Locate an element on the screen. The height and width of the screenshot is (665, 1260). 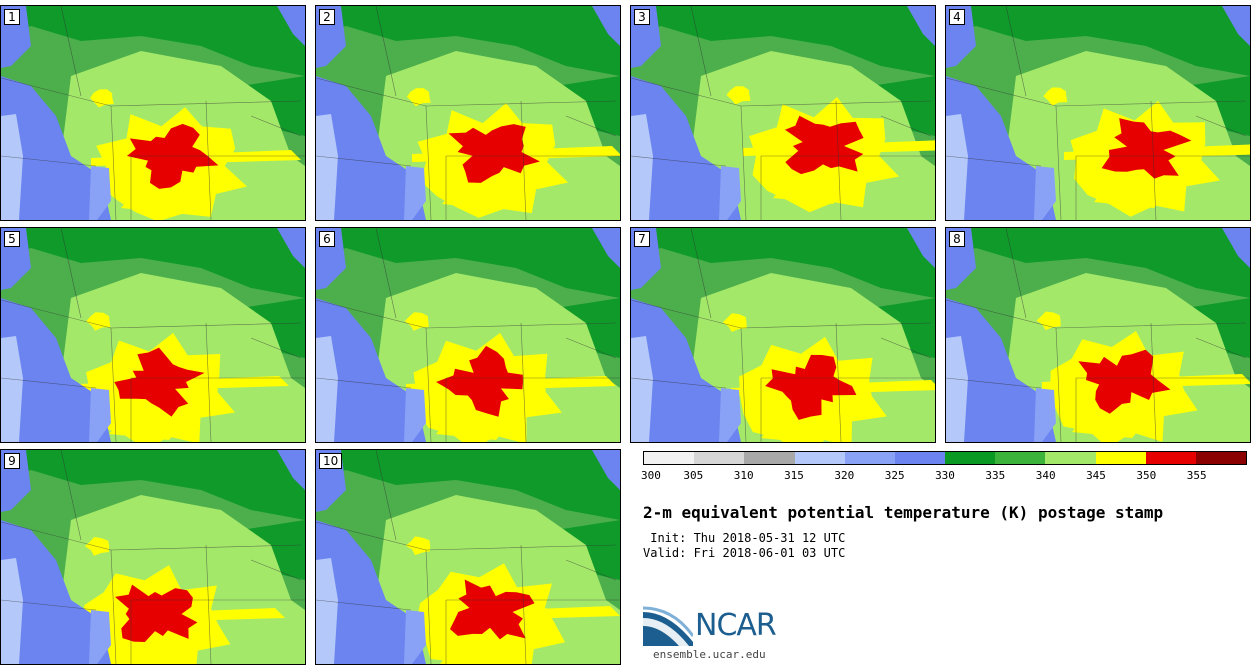
member-number-label: 9 is located at coordinates (12, 461).